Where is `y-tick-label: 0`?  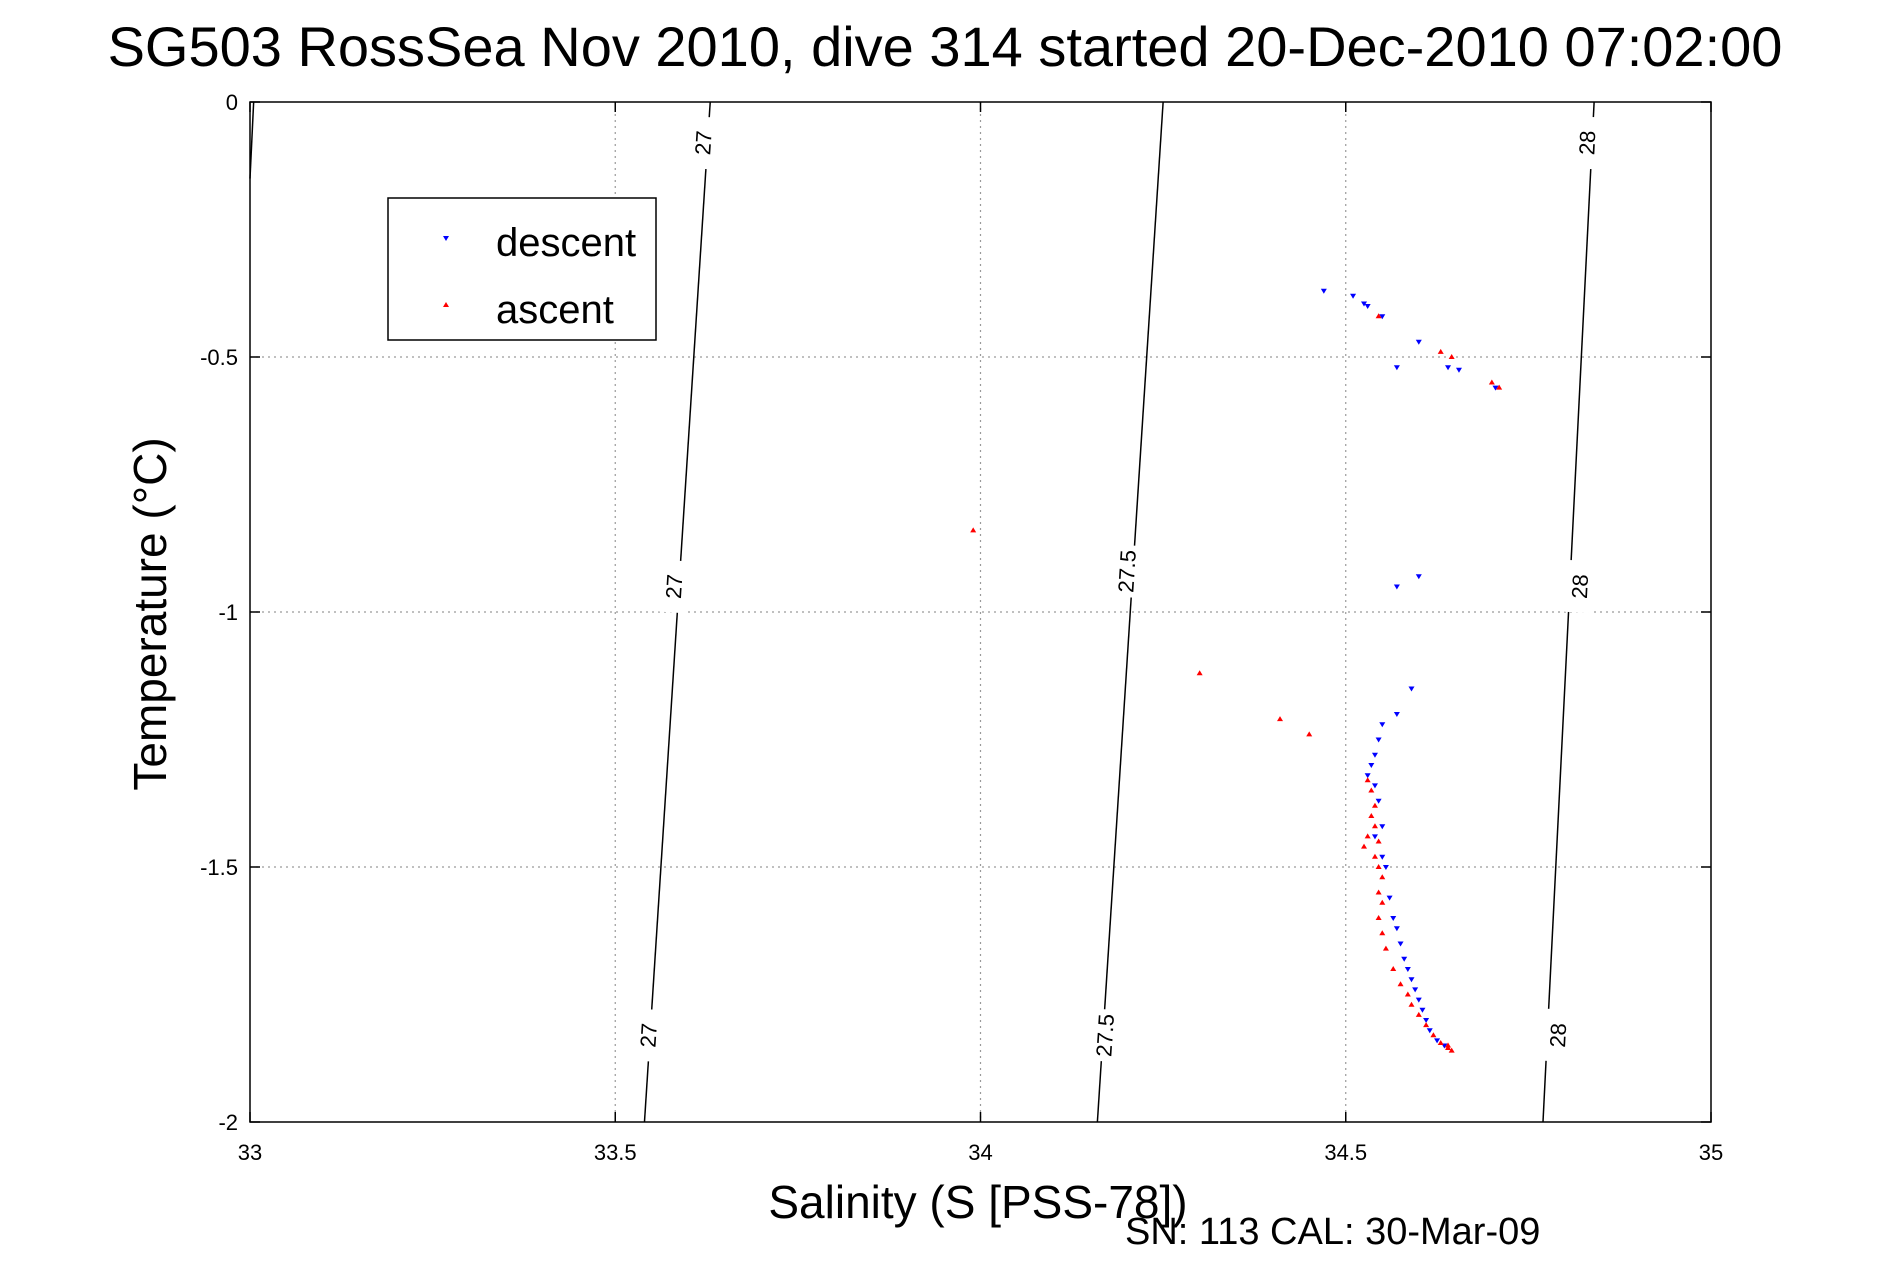
y-tick-label: 0 is located at coordinates (232, 102).